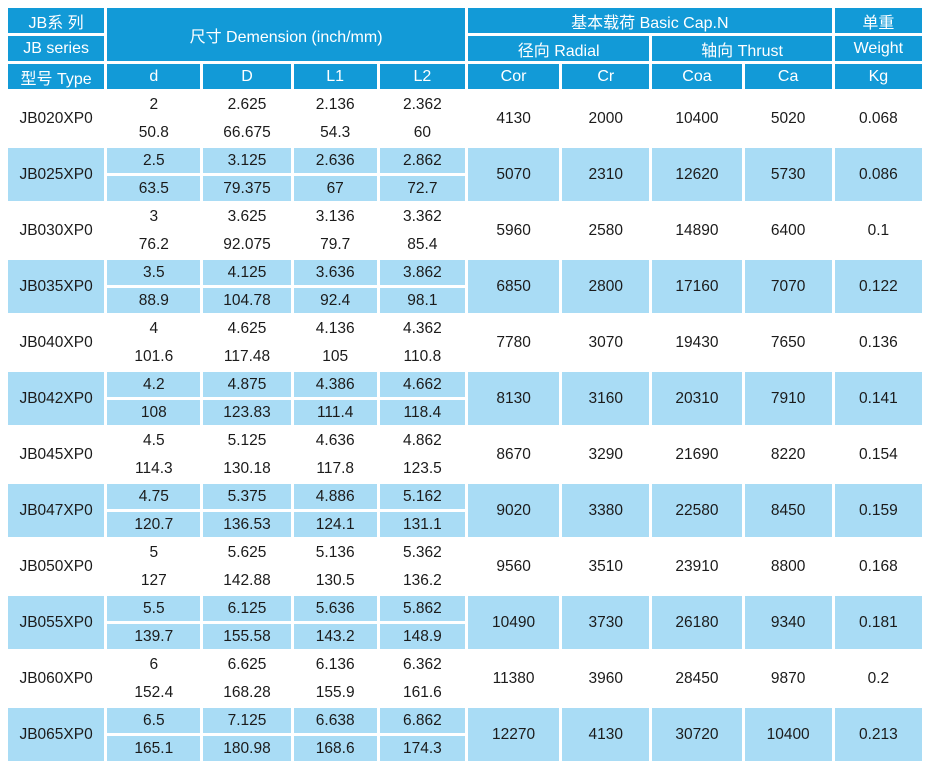 This screenshot has height=768, width=930. Describe the element at coordinates (154, 720) in the screenshot. I see `dim-inch-d: 6.5` at that location.